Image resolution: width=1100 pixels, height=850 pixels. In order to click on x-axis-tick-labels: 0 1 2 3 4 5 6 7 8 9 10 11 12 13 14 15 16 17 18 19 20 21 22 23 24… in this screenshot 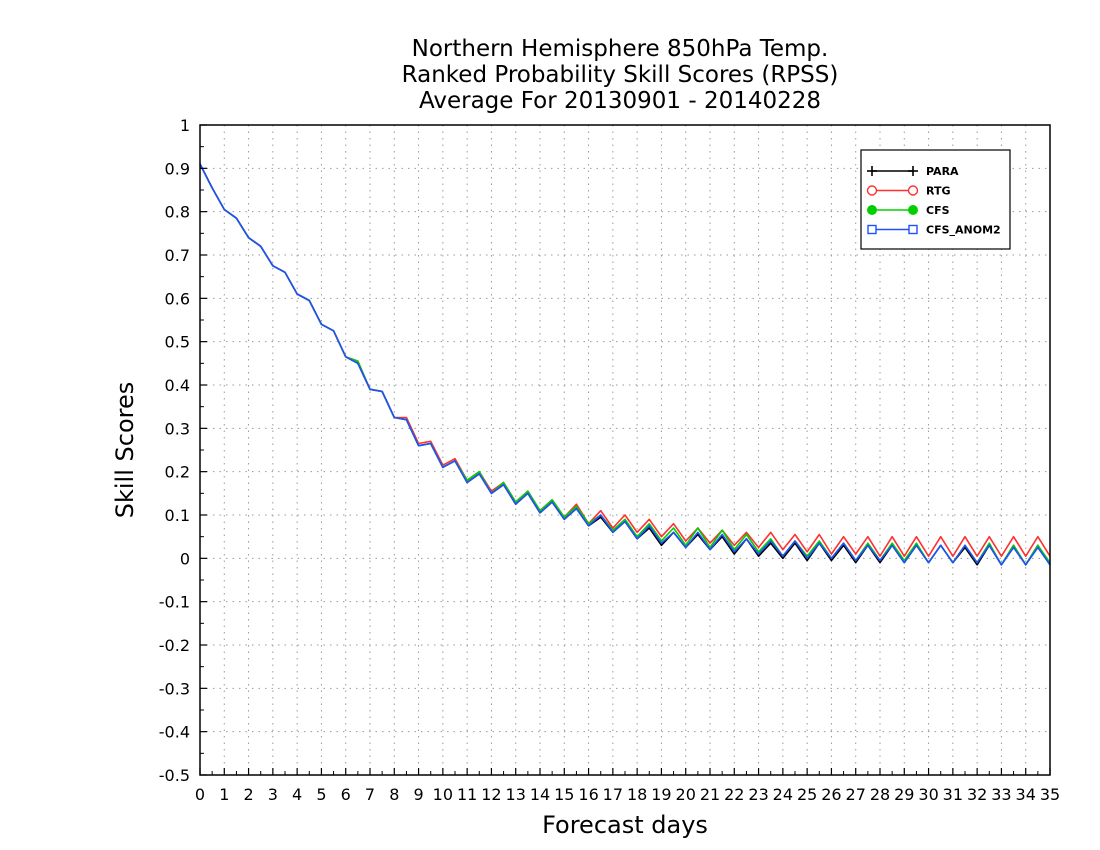, I will do `click(627, 794)`.